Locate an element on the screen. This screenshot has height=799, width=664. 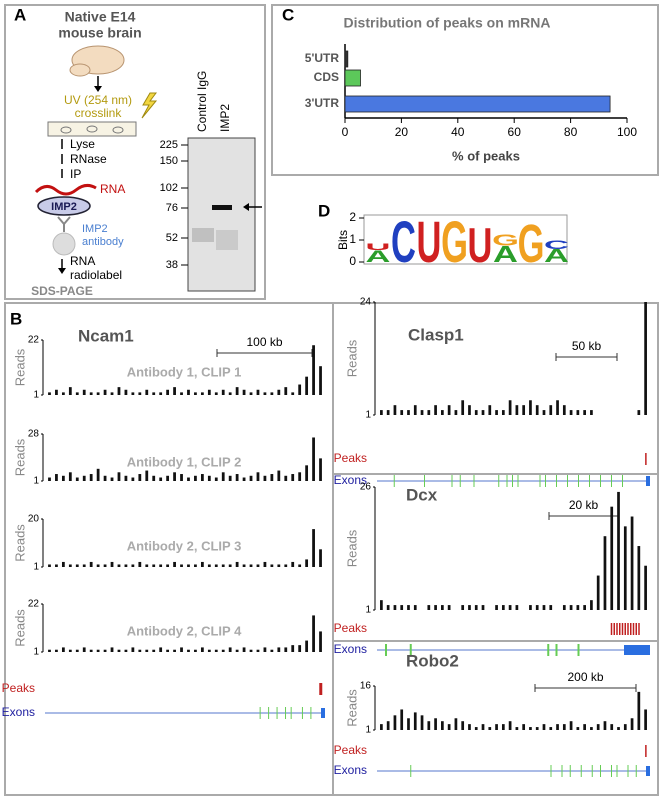
step-label: RNase is located at coordinates (88, 159).